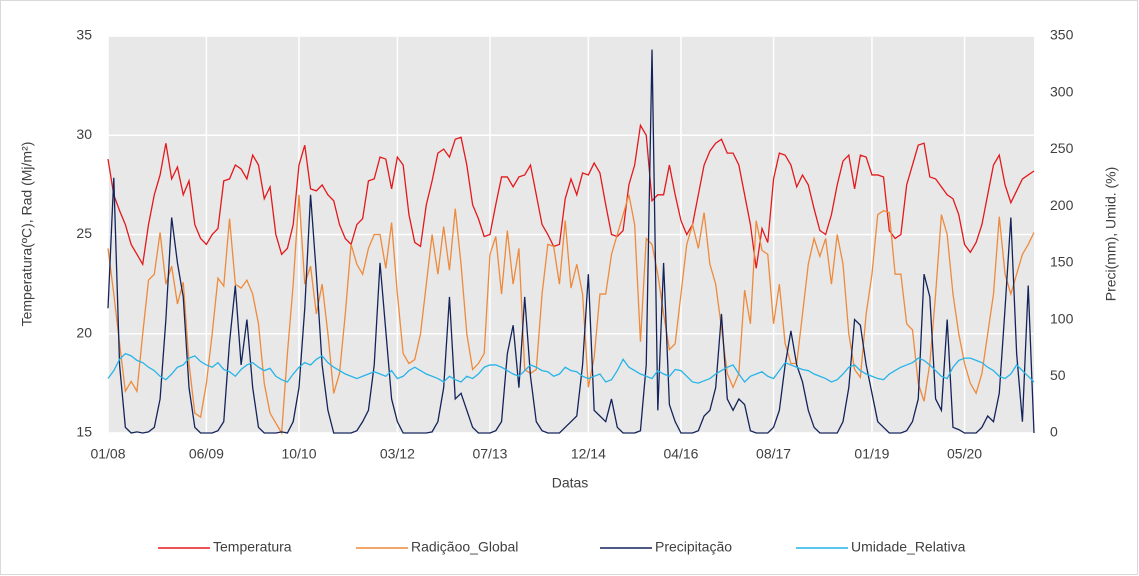 The height and width of the screenshot is (576, 1139). Describe the element at coordinates (1062, 205) in the screenshot. I see `y2-tick-label: 200` at that location.